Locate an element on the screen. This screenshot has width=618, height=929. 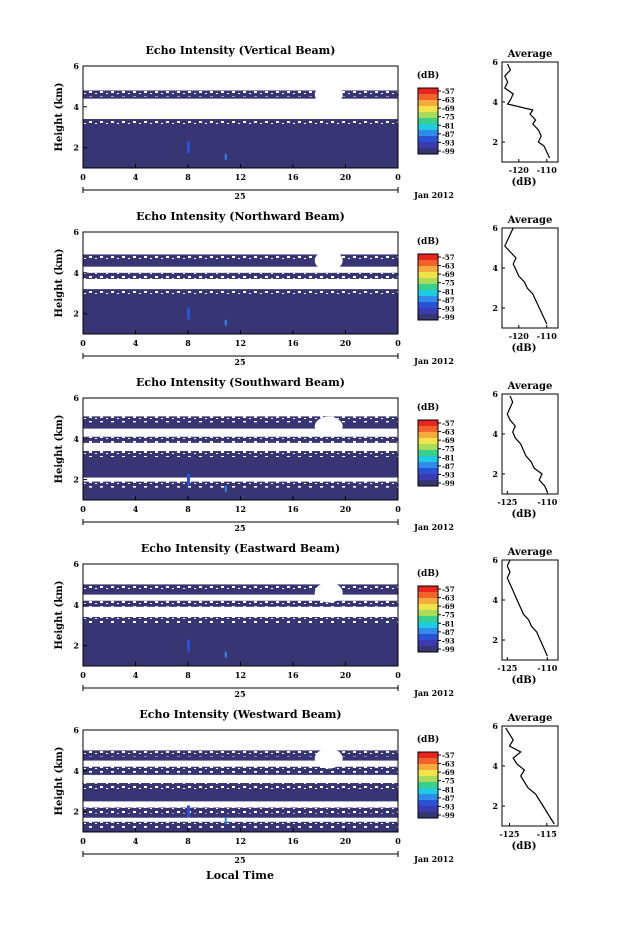
y-tick-label: 4 is located at coordinates (76, 771).